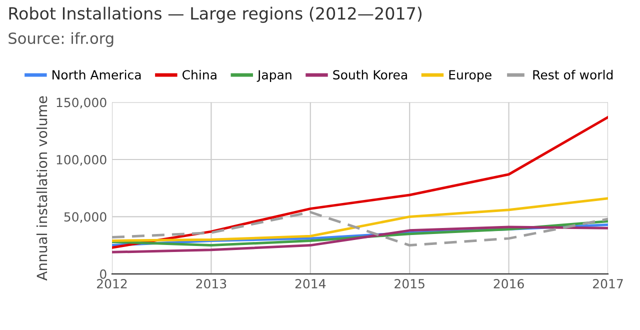  Describe the element at coordinates (96, 75) in the screenshot. I see `legend-label: North America` at that location.